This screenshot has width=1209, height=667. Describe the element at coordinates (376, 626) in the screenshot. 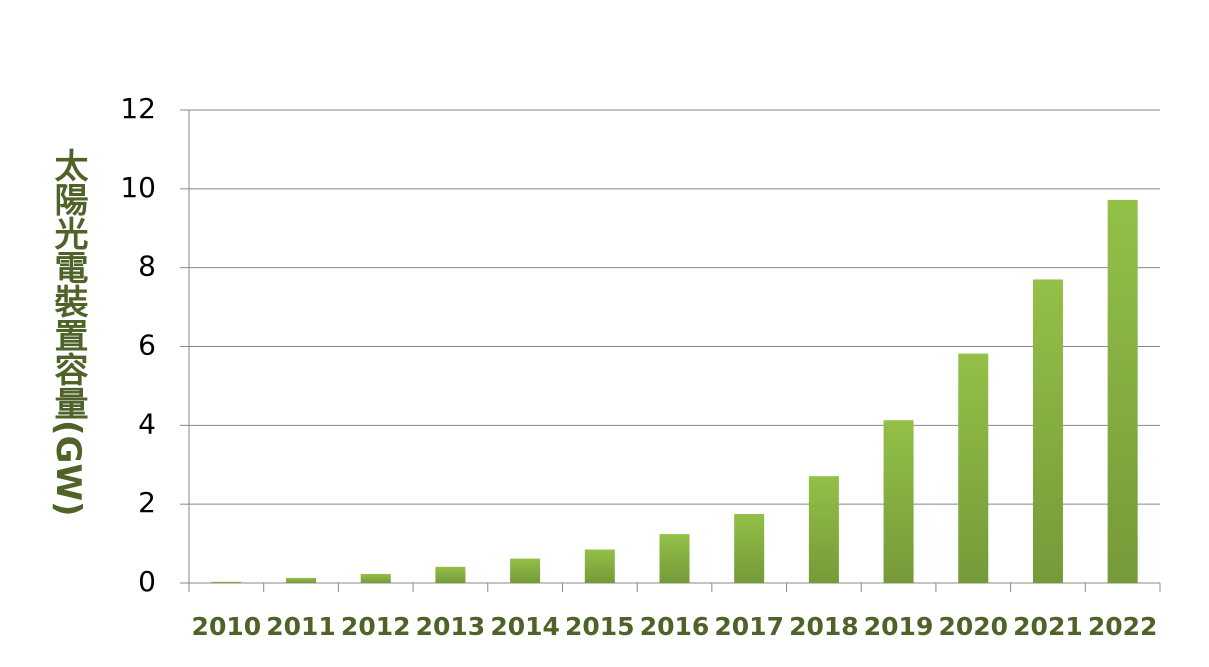

I see `x-tick-label: 2012` at that location.